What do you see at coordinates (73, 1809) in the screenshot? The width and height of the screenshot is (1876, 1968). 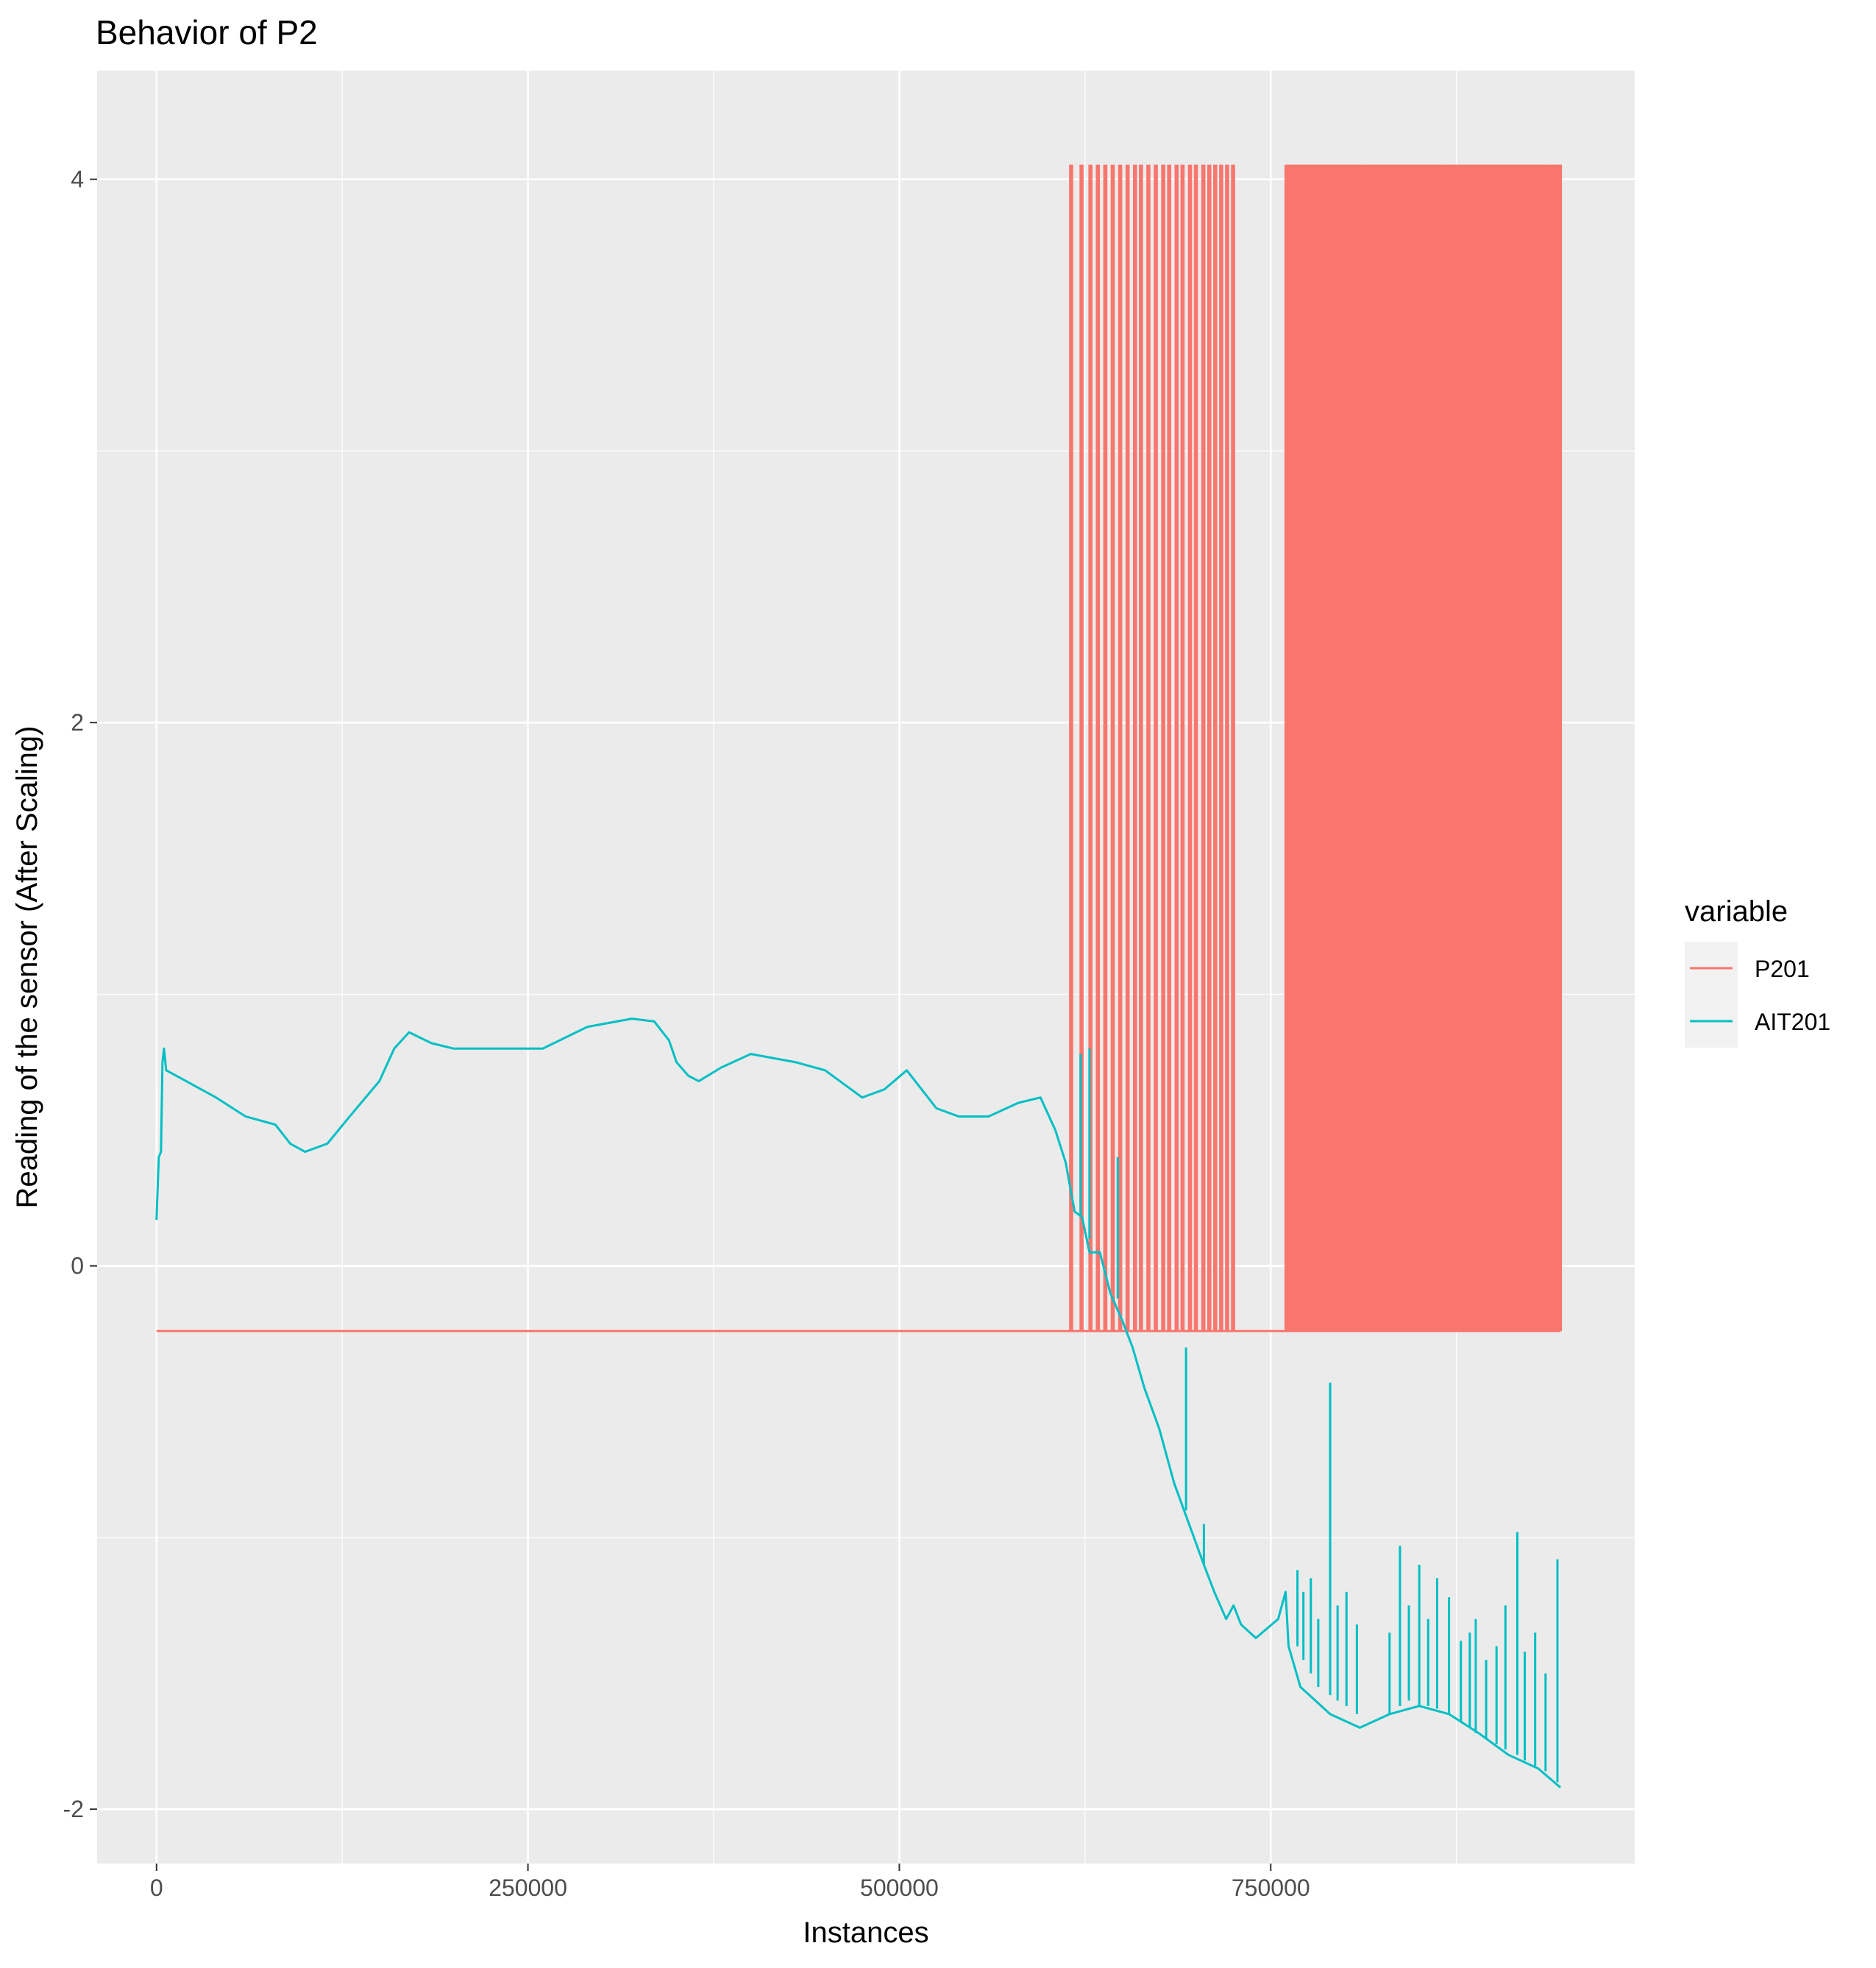 I see `y-tick-label: -2` at bounding box center [73, 1809].